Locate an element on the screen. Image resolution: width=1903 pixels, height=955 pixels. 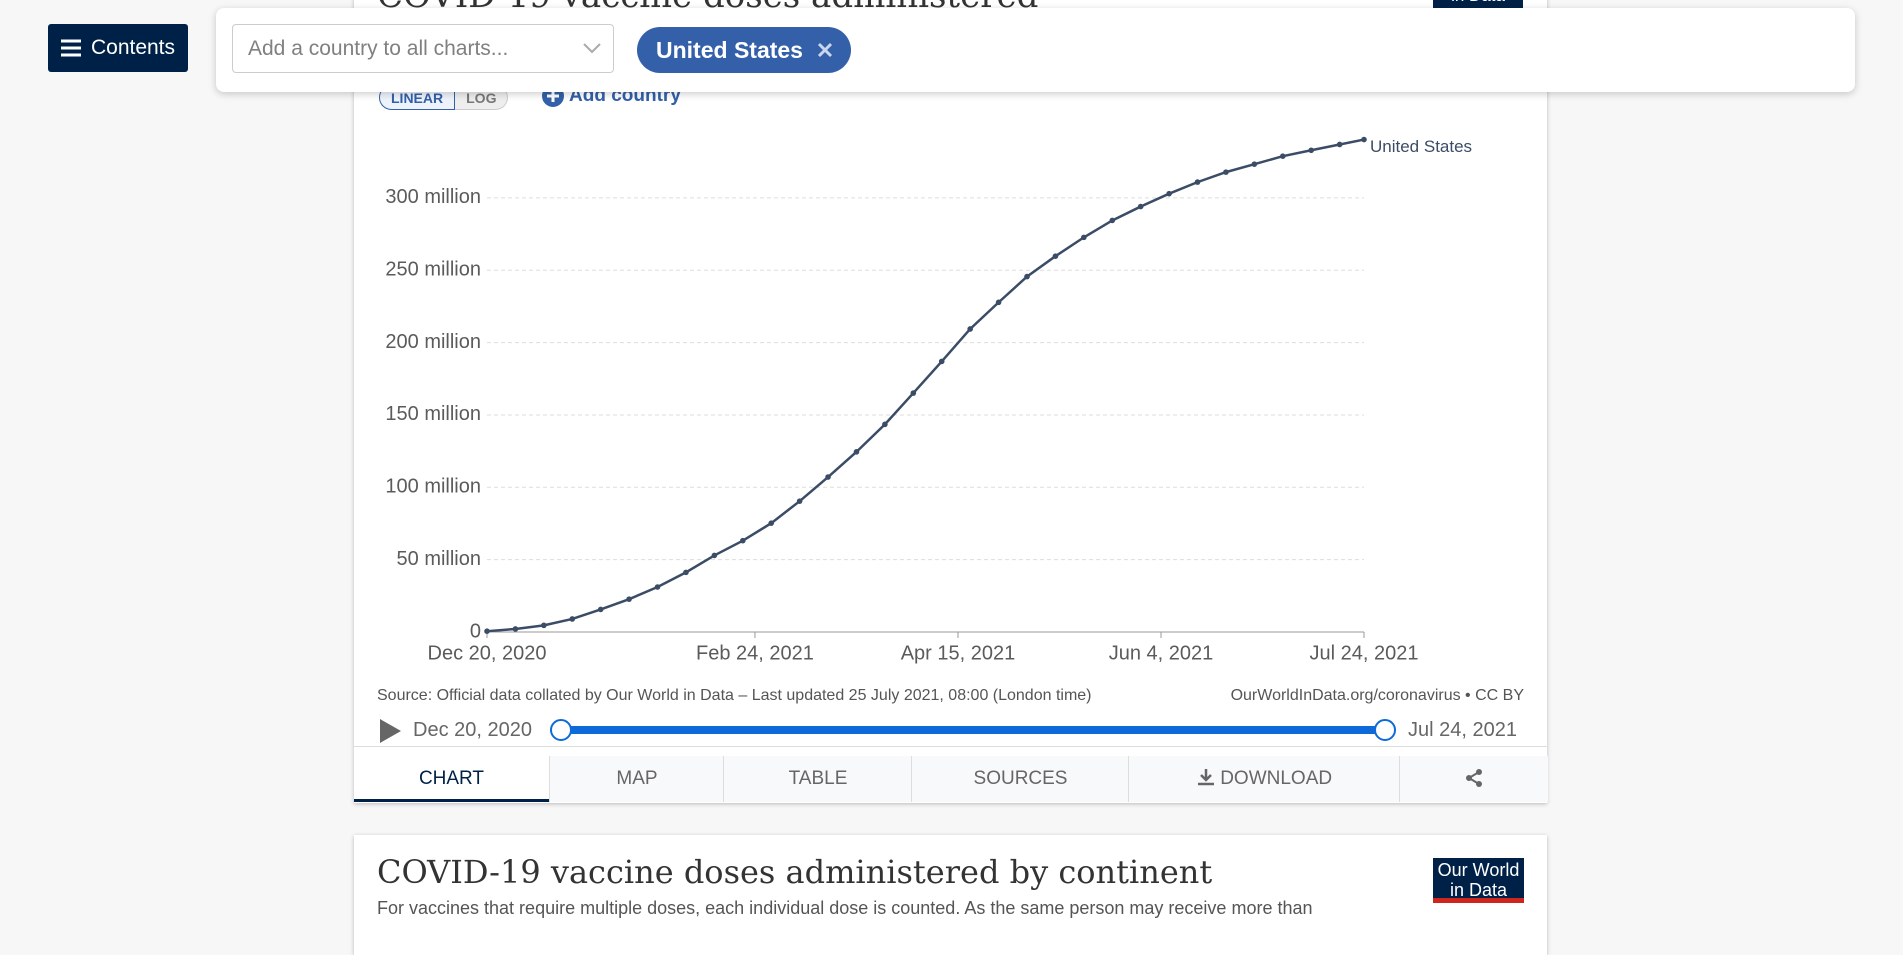
share-icon is located at coordinates (1474, 778).